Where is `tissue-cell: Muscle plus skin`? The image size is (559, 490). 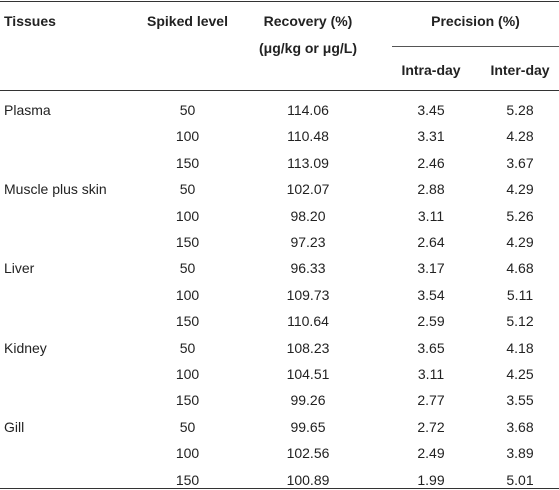
tissue-cell: Muscle plus skin is located at coordinates (55, 189).